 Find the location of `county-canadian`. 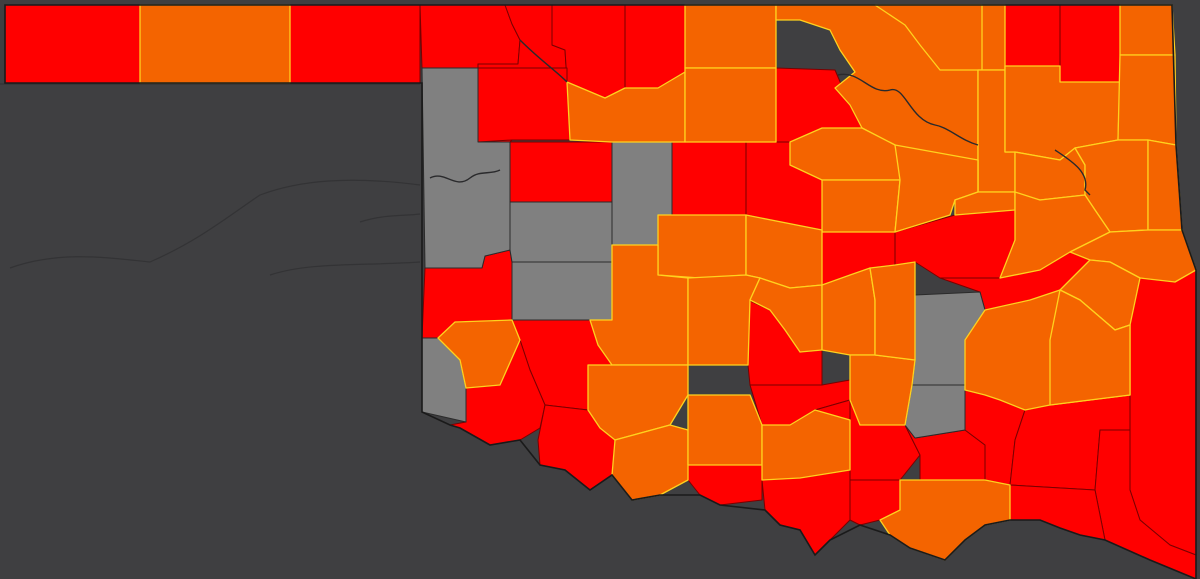

county-canadian is located at coordinates (702, 246).